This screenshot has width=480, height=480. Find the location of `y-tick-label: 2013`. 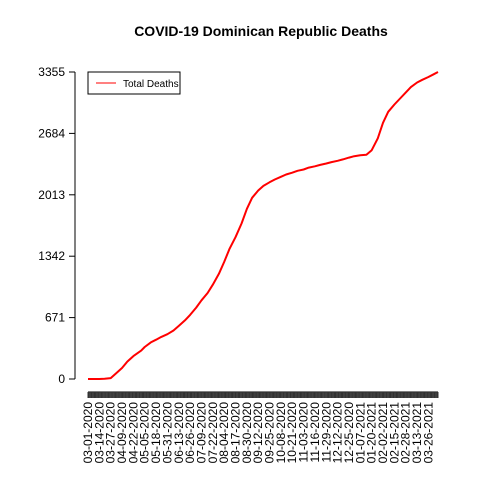

y-tick-label: 2013 is located at coordinates (51, 195).